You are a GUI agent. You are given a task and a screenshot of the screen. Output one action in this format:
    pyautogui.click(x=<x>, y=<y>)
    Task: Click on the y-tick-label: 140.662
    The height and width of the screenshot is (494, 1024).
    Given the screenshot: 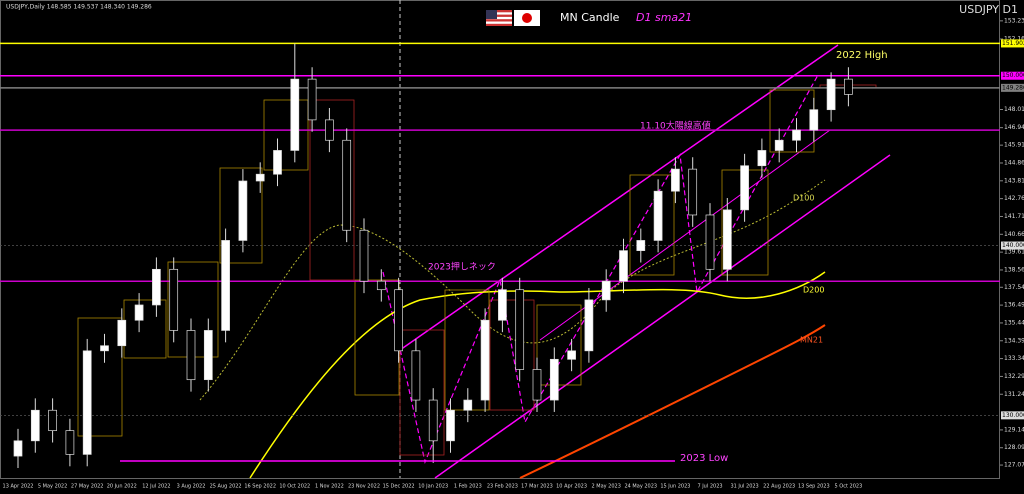 What is the action you would take?
    pyautogui.click(x=1014, y=234)
    